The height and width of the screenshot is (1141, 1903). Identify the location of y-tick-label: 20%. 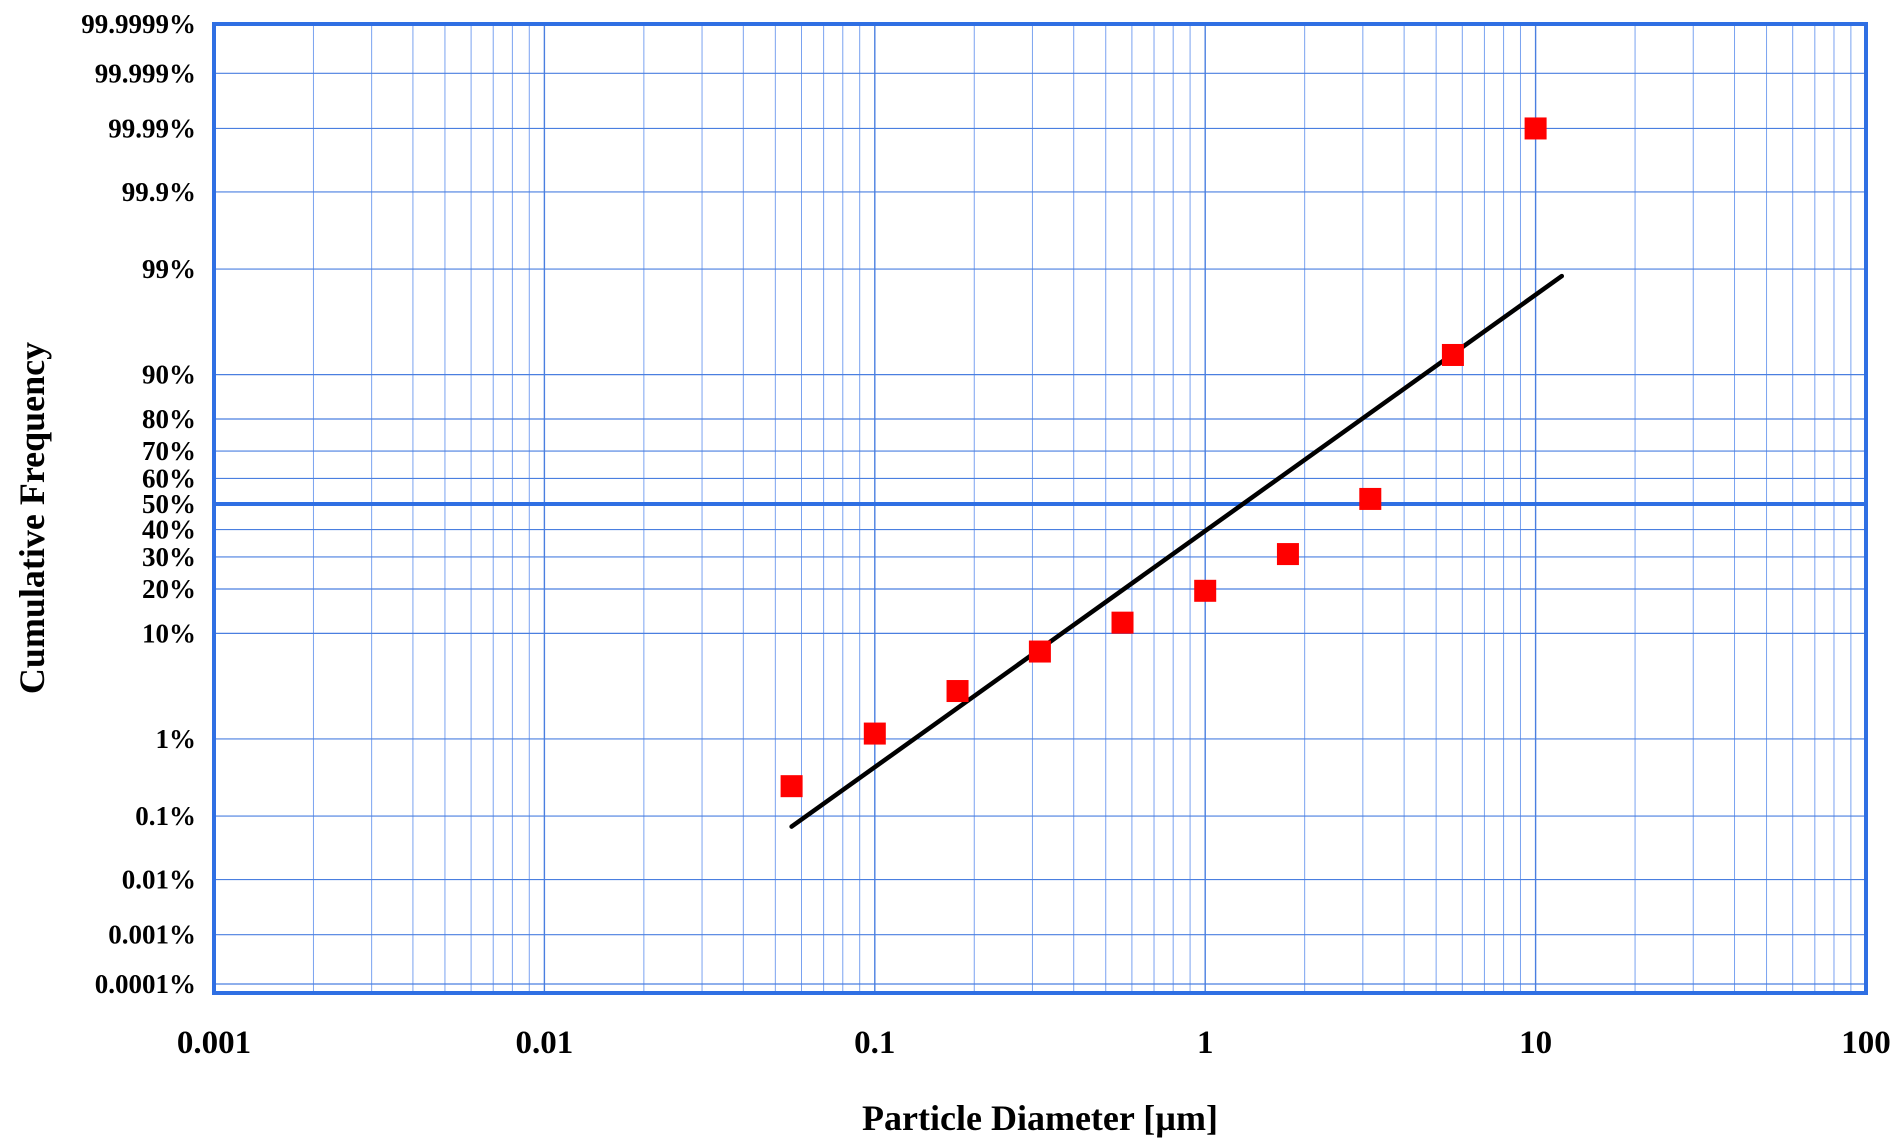
(169, 589).